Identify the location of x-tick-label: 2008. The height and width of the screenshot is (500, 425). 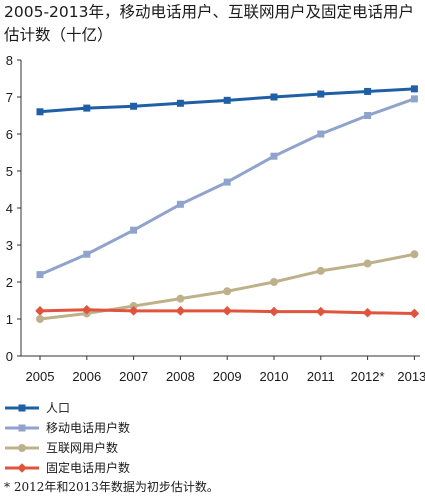
(180, 376).